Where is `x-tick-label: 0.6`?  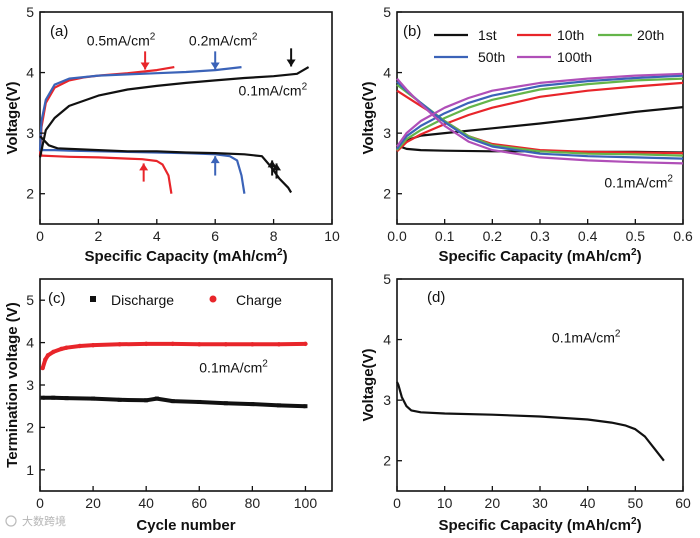
x-tick-label: 0.6 is located at coordinates (683, 236).